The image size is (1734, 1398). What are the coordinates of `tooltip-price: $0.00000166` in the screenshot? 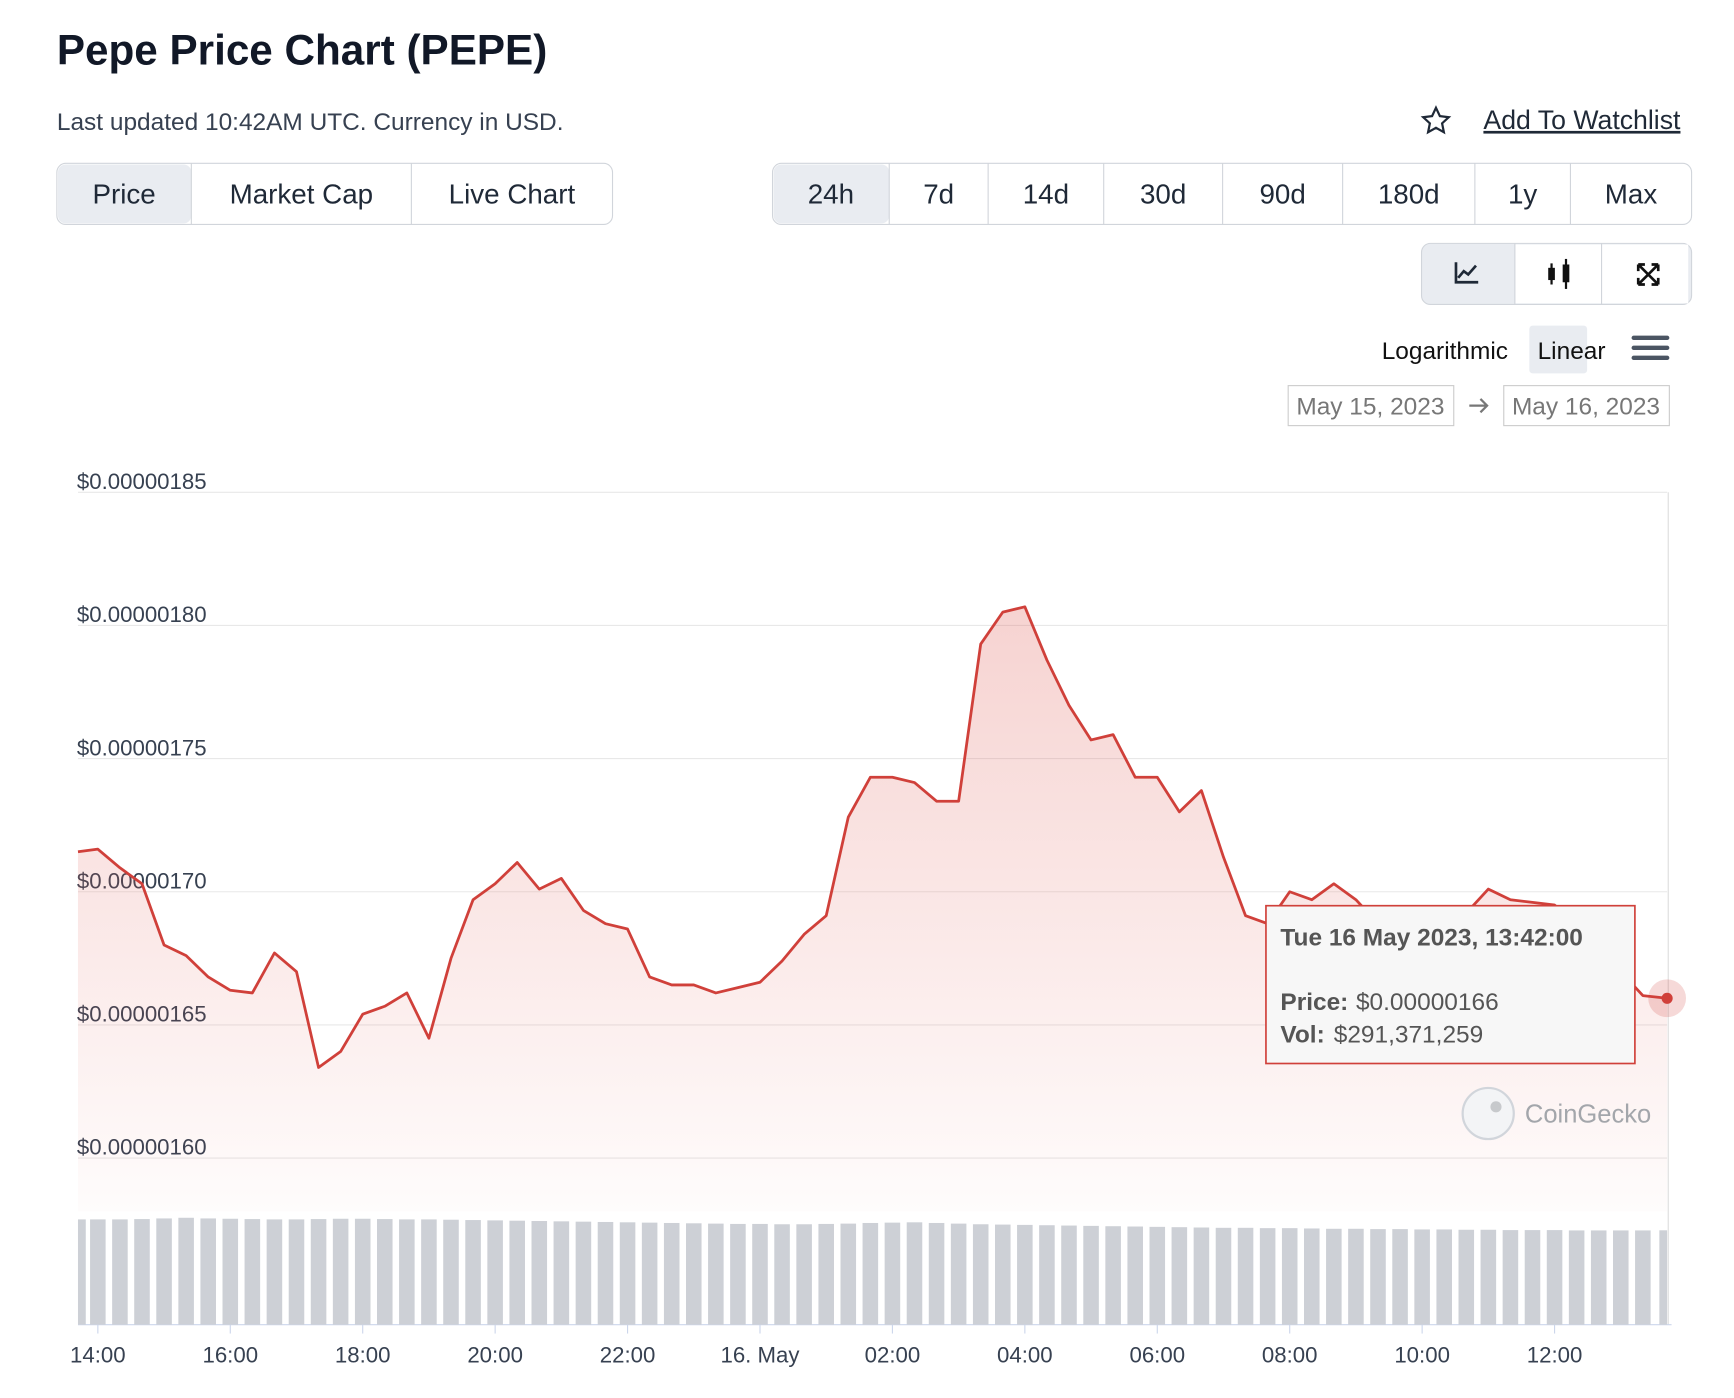 It's located at (1427, 1002).